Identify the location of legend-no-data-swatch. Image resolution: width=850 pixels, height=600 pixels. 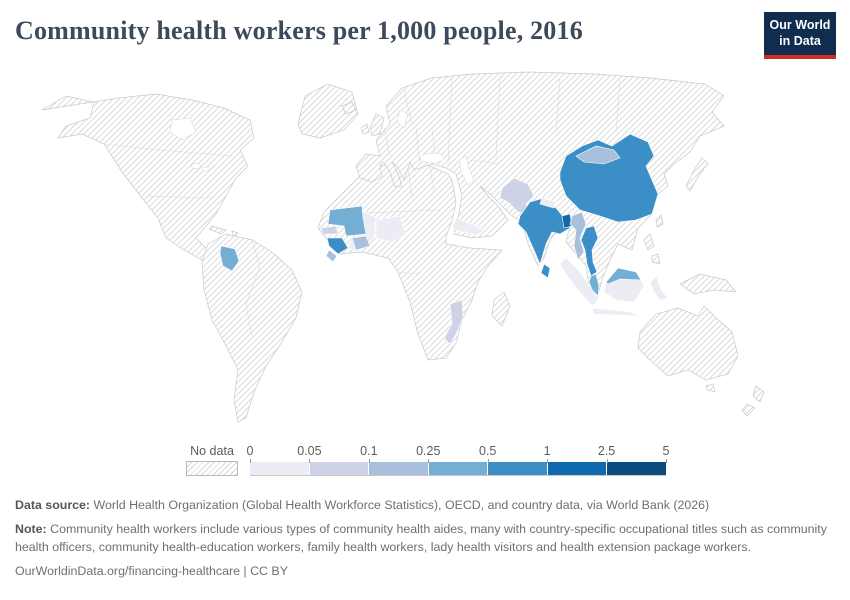
(212, 468).